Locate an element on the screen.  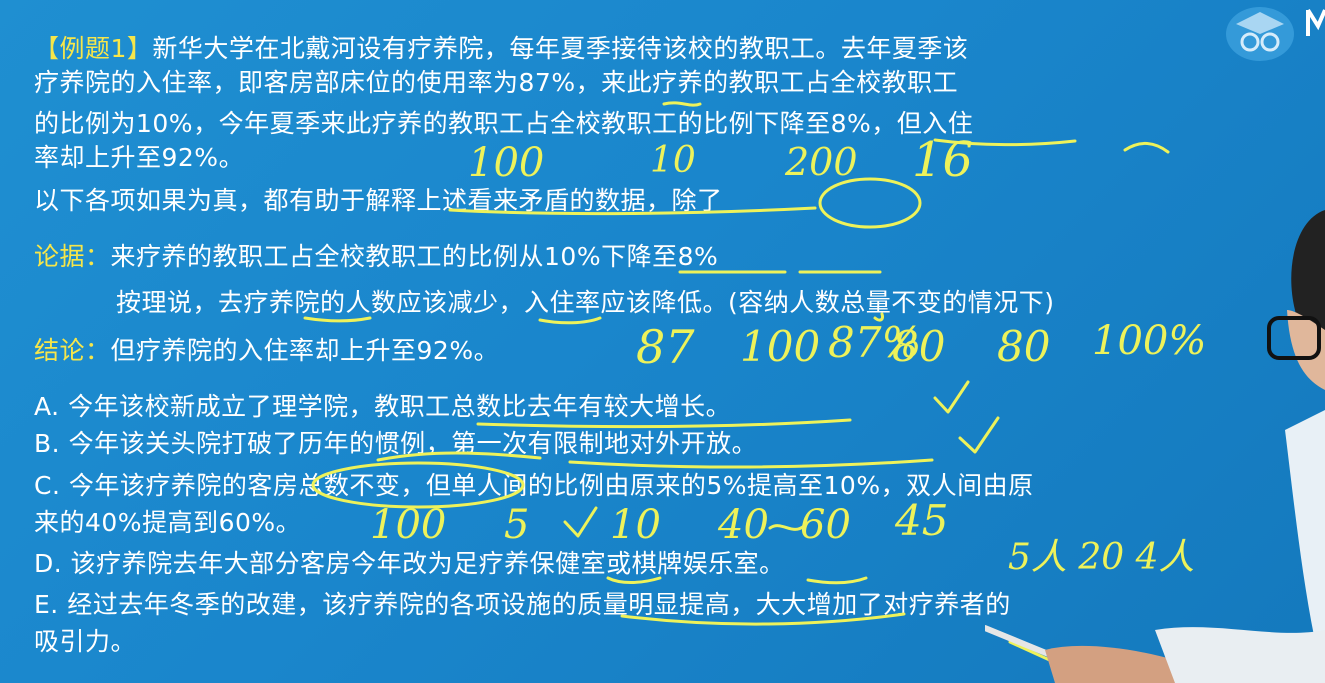
mark-caret is located at coordinates (1146, 148).